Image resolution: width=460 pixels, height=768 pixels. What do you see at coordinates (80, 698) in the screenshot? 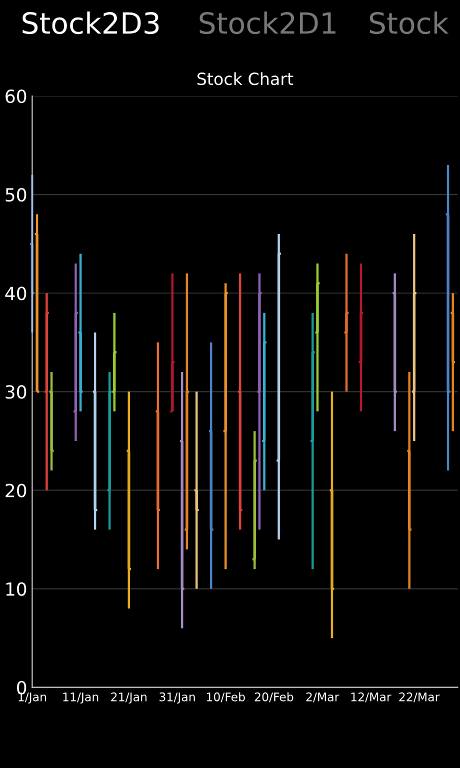
I see `x-tick-label: 11/Jan` at bounding box center [80, 698].